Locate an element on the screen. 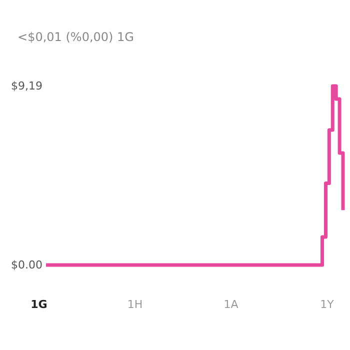  y-tick-label: $9,19 is located at coordinates (26, 86).